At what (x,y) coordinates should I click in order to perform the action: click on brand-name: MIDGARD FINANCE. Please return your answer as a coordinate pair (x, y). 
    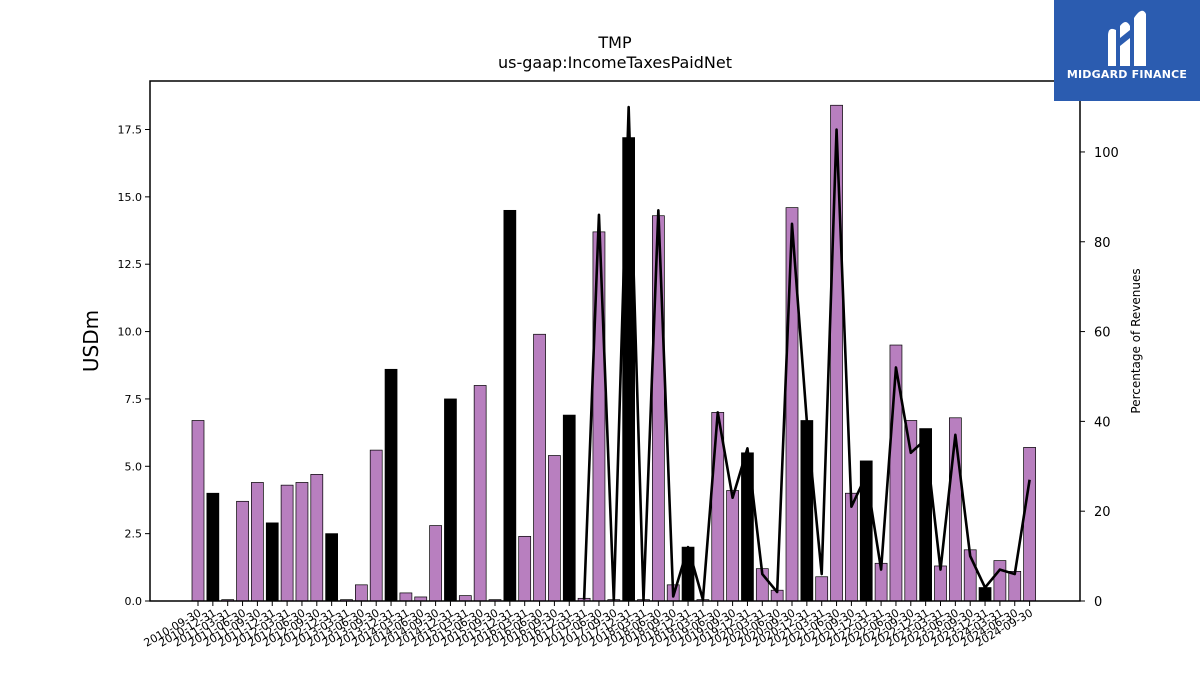
    Looking at the image, I should click on (1127, 74).